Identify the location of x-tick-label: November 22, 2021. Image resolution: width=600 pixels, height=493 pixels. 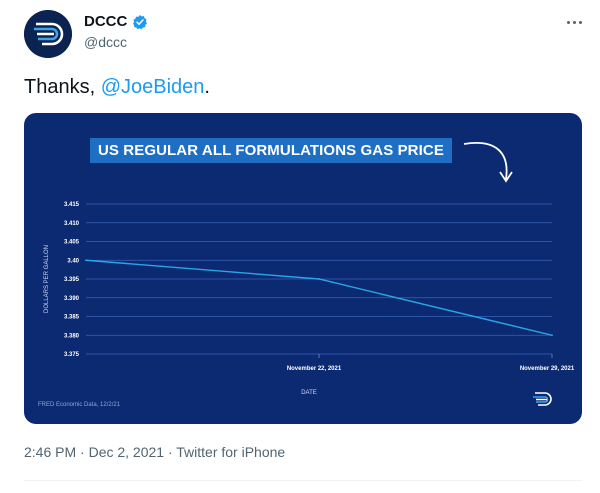
(314, 369).